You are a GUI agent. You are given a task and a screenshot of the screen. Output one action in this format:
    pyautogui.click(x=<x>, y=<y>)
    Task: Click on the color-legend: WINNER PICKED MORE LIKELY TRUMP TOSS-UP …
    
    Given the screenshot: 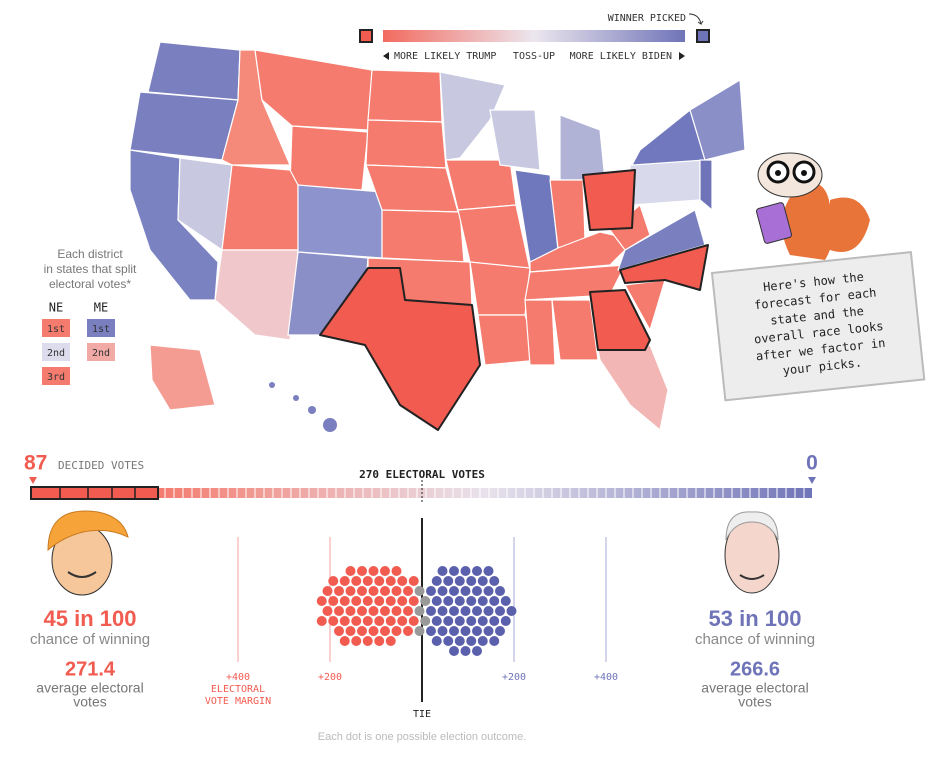 What is the action you would take?
    pyautogui.click(x=534, y=37)
    